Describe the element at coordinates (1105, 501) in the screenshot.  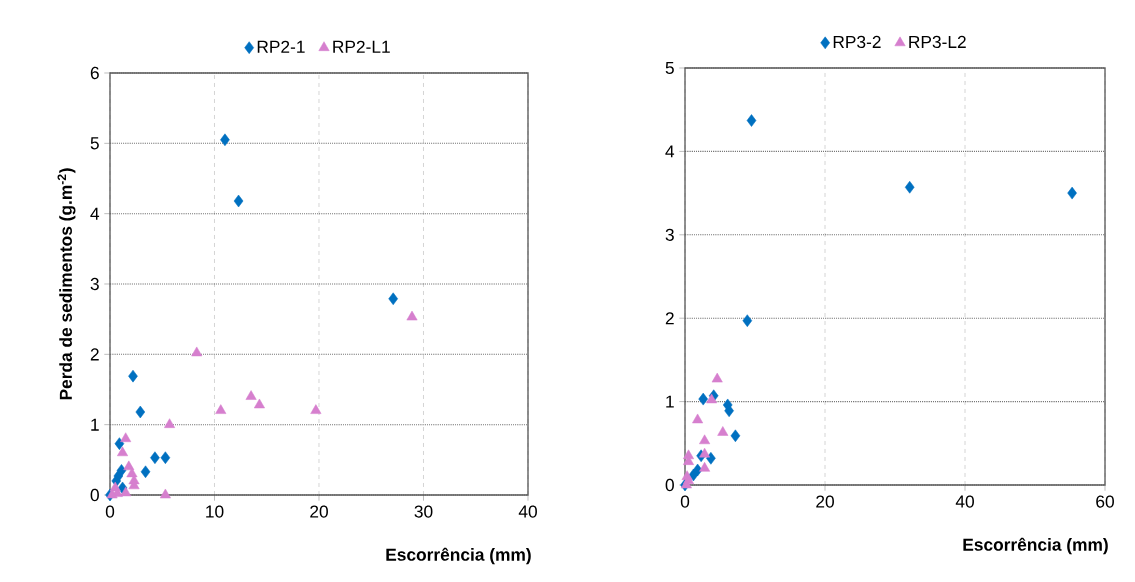
I see `x-tick-label: 60` at that location.